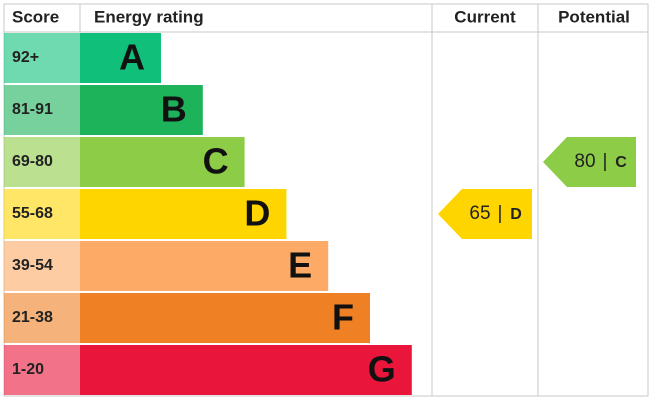  Describe the element at coordinates (485, 16) in the screenshot. I see `header-current: Current` at that location.